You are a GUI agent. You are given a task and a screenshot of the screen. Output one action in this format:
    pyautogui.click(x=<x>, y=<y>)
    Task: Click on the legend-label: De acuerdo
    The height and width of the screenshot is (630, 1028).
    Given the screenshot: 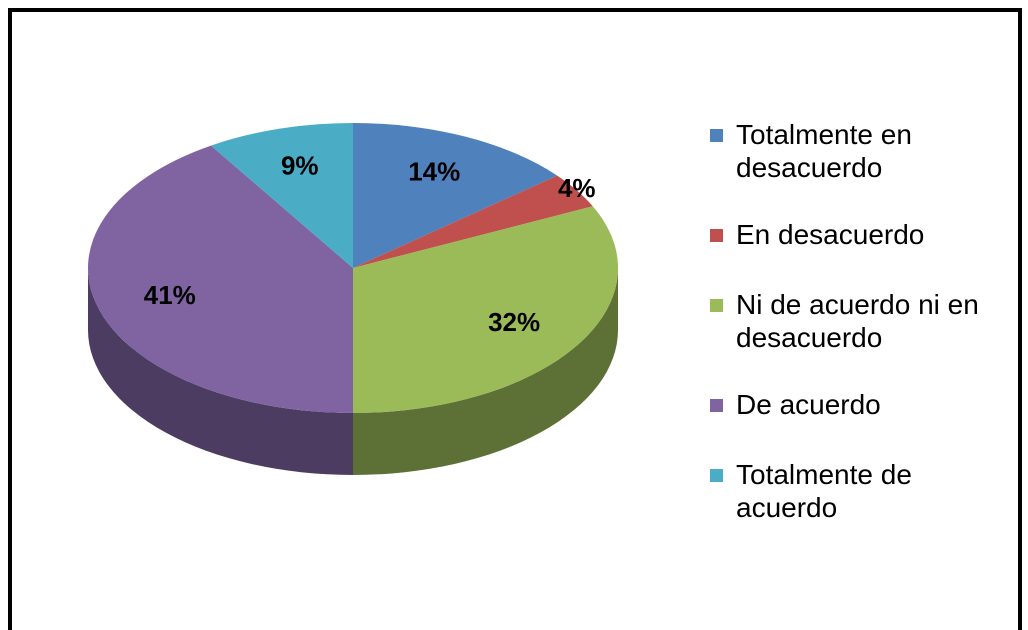 What is the action you would take?
    pyautogui.click(x=808, y=404)
    